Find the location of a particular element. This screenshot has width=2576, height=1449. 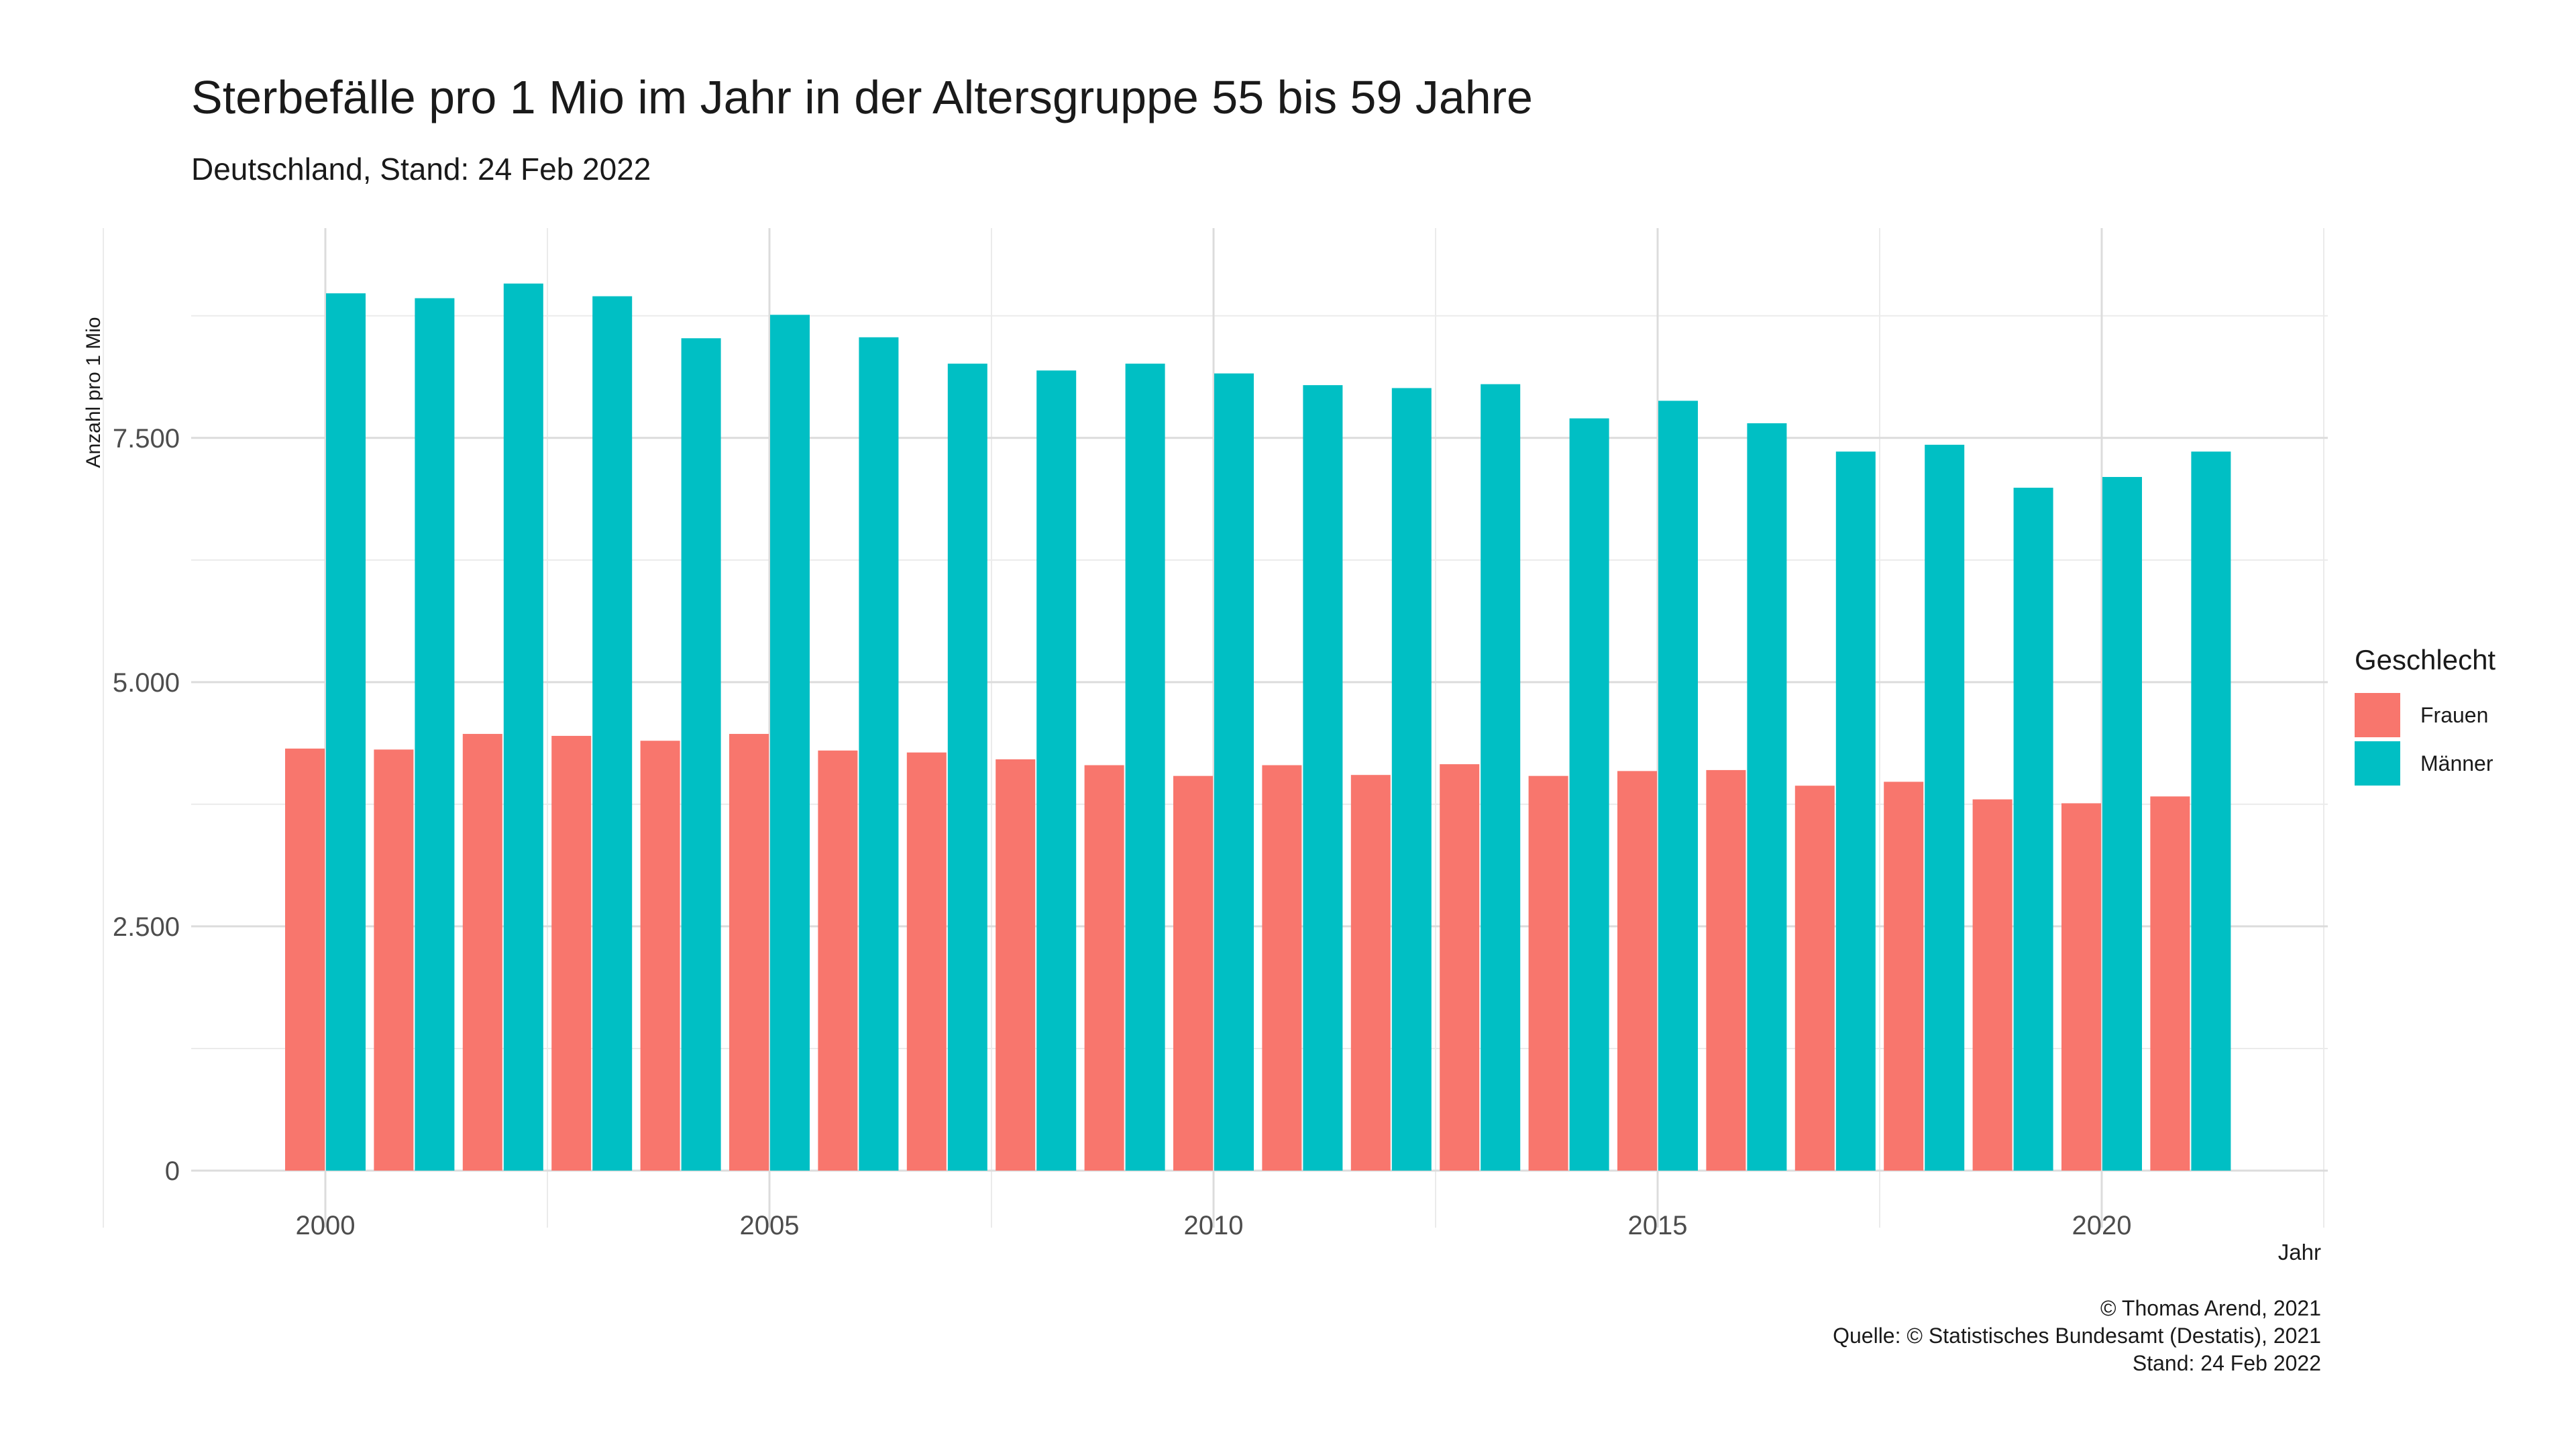

bar-frauen-2012 is located at coordinates (1370, 973).